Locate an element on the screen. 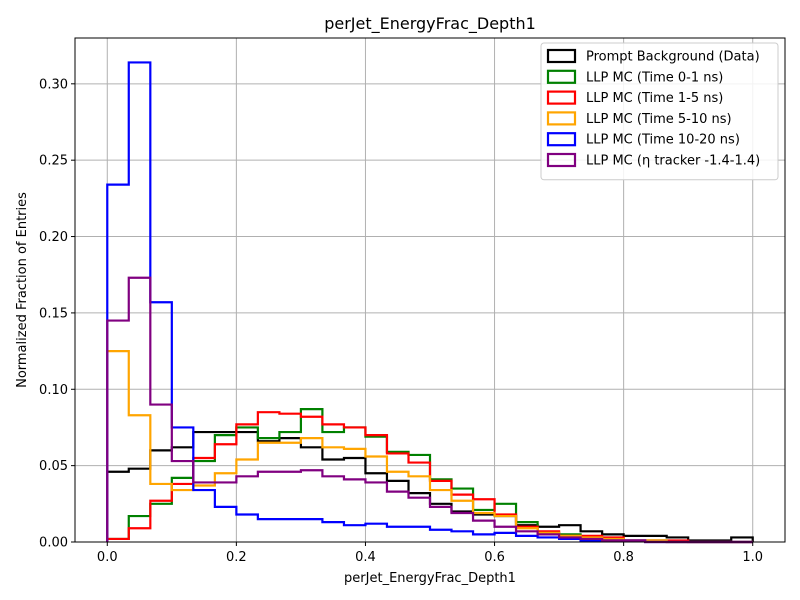  x-tick-label: 0.2 is located at coordinates (236, 557).